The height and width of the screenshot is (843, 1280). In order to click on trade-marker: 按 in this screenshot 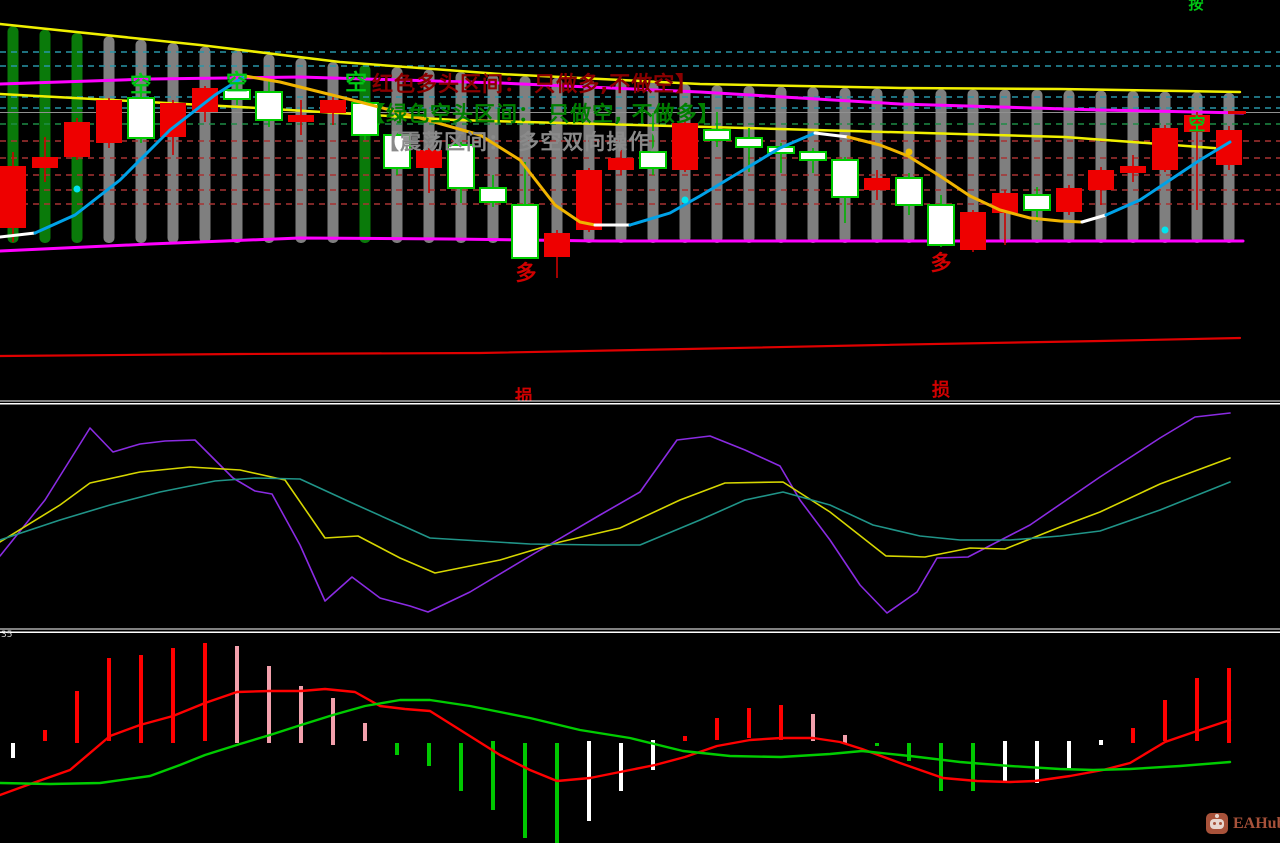, I will do `click(1195, 6)`.